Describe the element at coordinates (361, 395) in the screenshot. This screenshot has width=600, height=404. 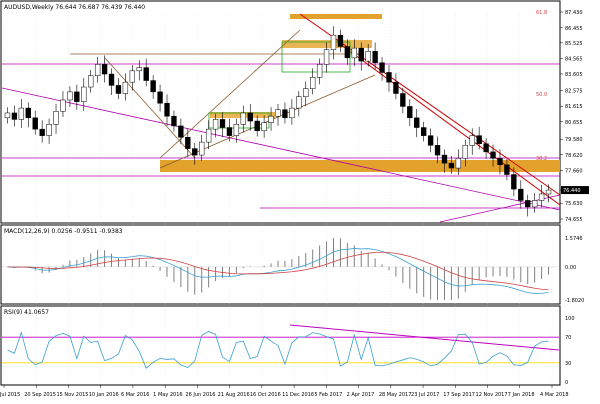
I see `x-tick-label: 2 Apr 2017` at that location.